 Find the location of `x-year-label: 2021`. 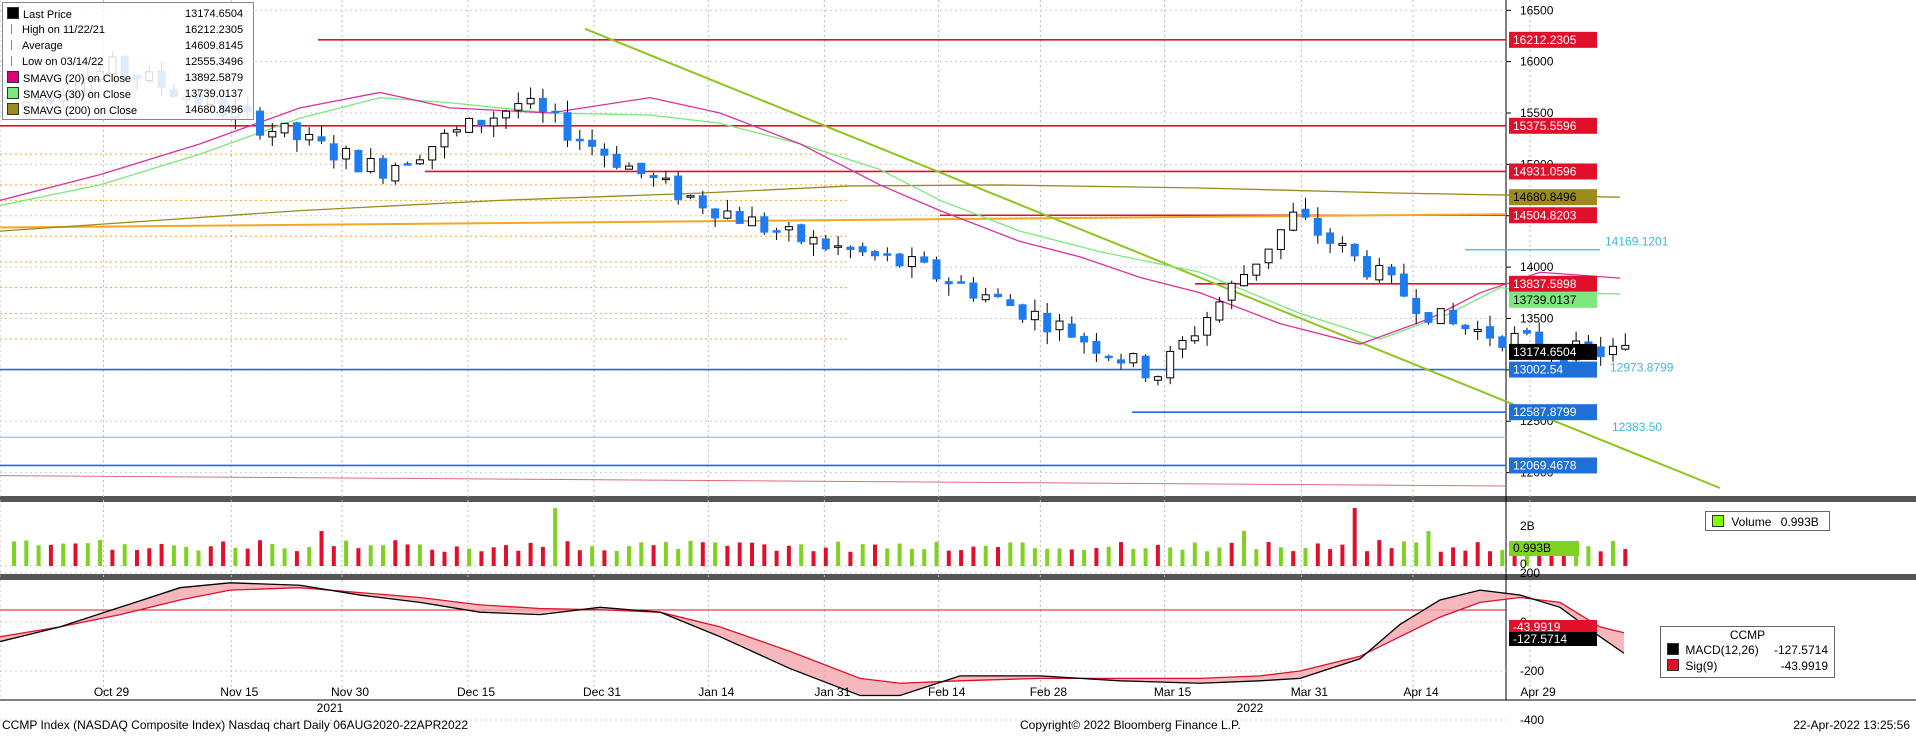

x-year-label: 2021 is located at coordinates (330, 708).